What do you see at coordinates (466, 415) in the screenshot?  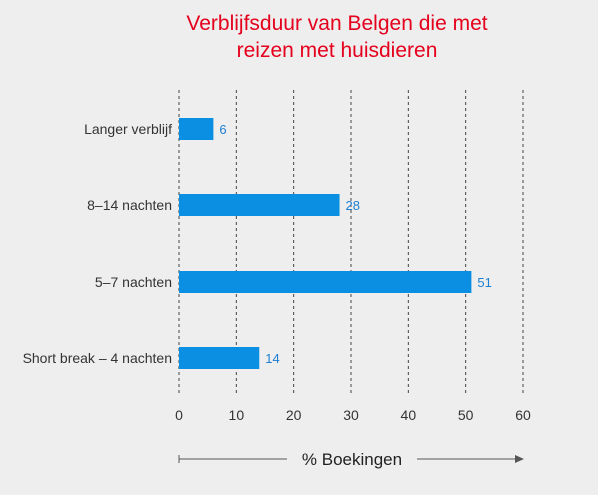 I see `x-tick-50: 50` at bounding box center [466, 415].